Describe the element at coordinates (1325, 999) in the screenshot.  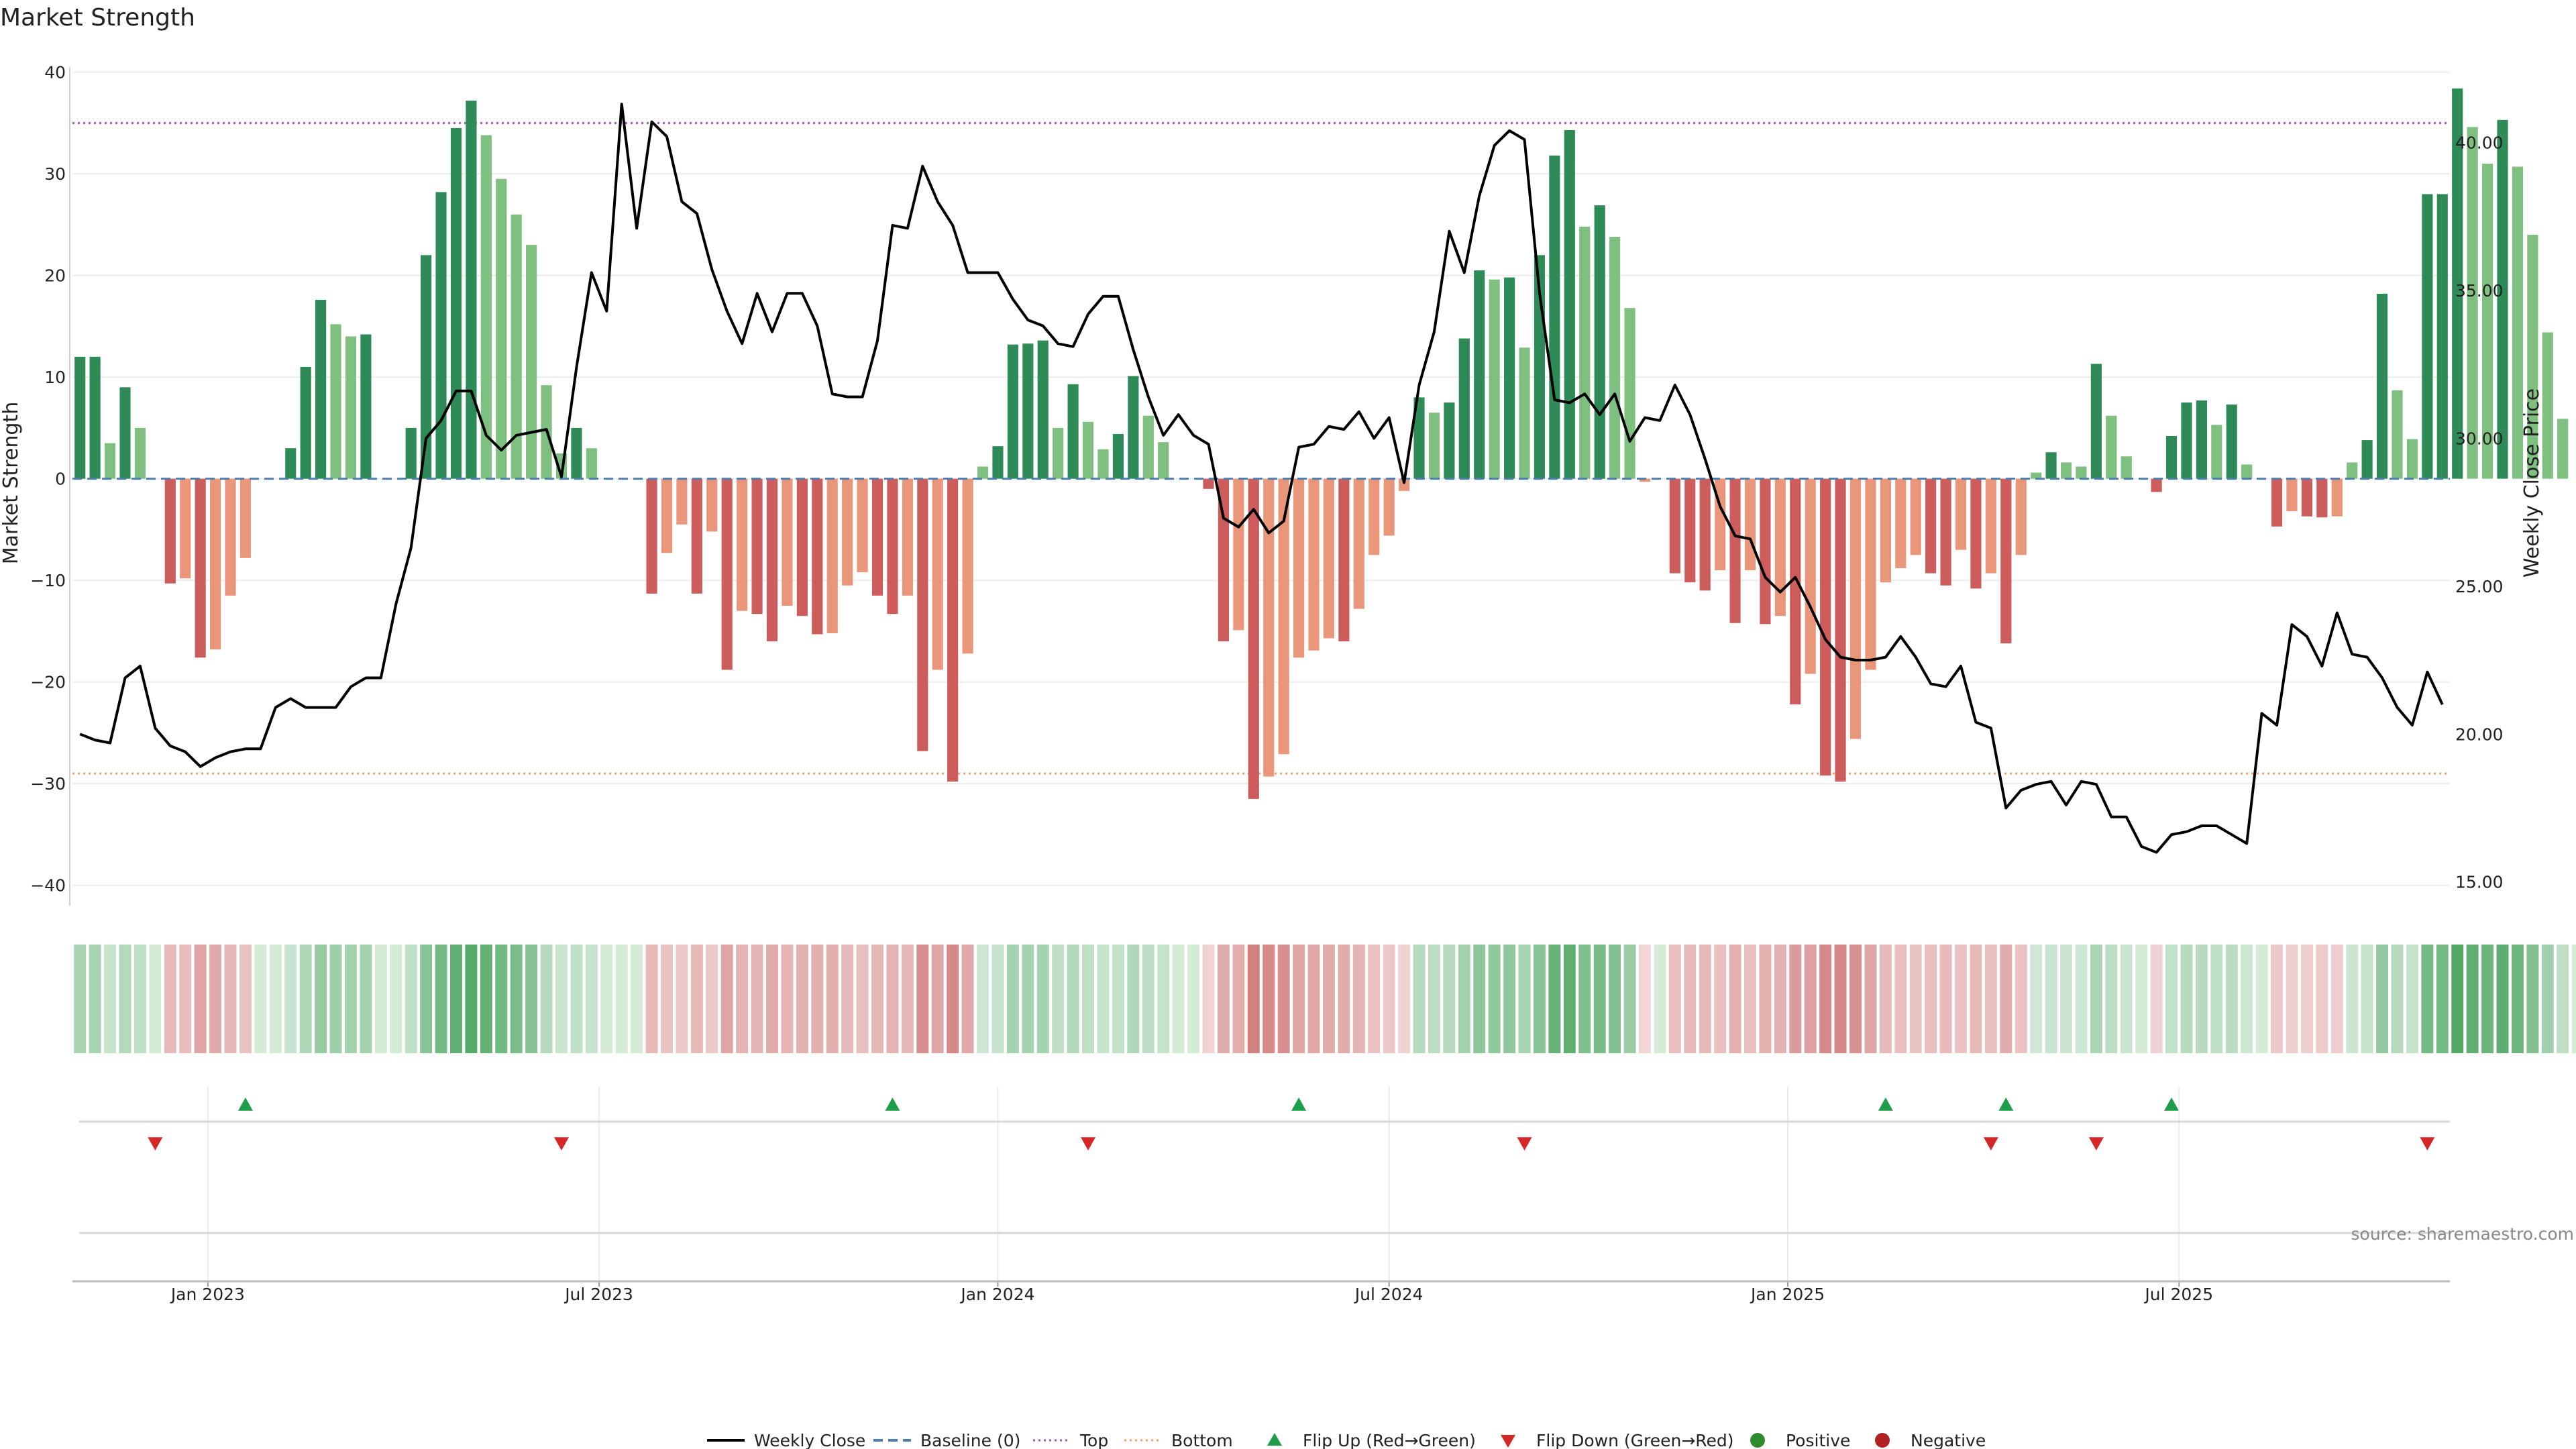
I see `strength-heat-strip` at that location.